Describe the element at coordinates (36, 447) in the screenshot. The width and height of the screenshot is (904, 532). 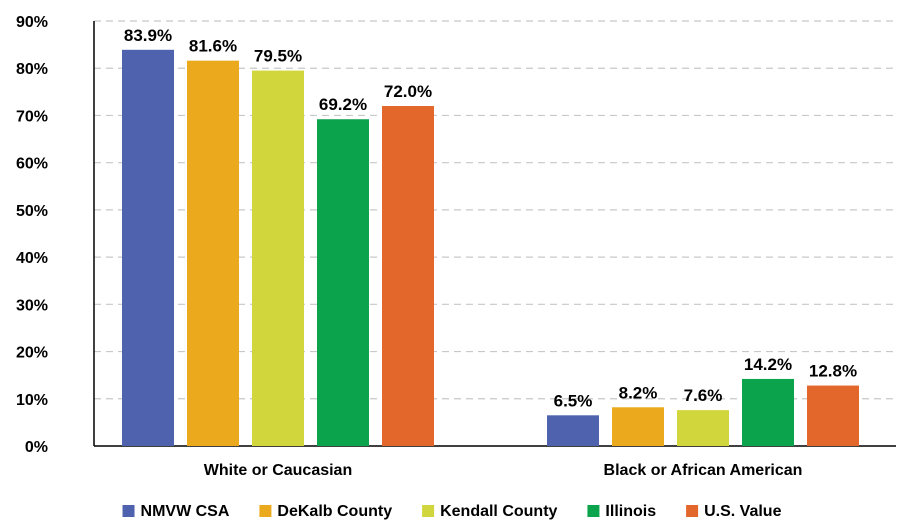
I see `y-tick-label: 0%` at that location.